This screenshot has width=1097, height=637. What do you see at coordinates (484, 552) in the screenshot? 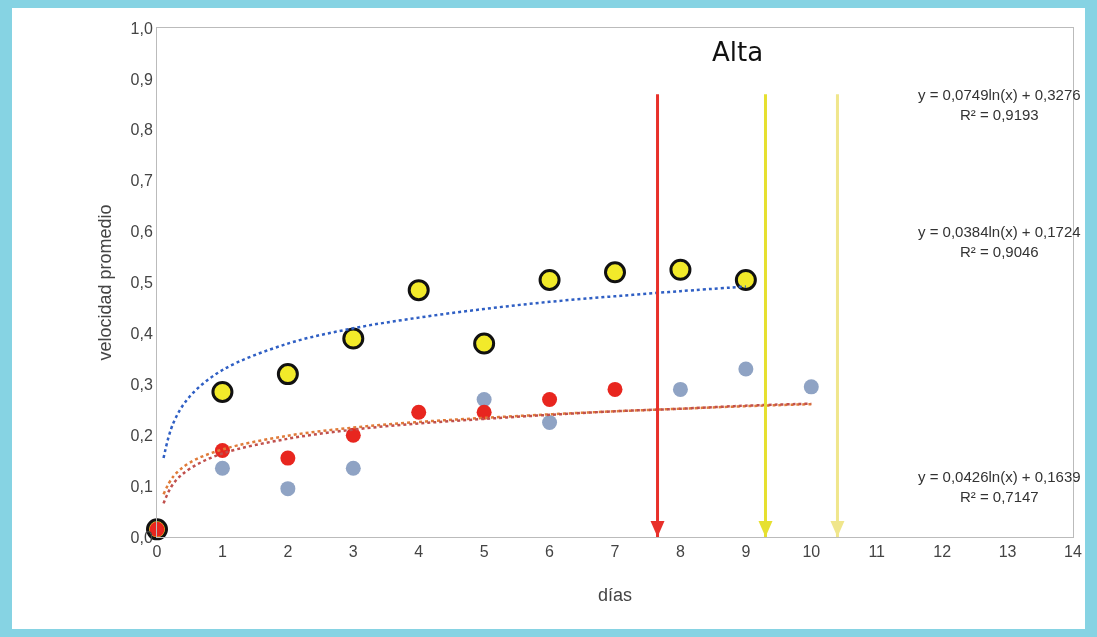
I see `x-tick-label: 5` at bounding box center [484, 552].